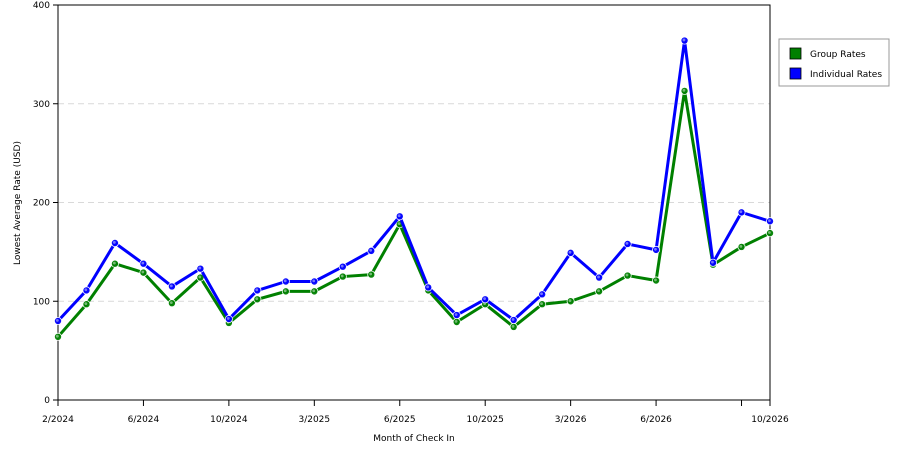 This screenshot has height=454, width=900. I want to click on x-axis-title: Month of Check In, so click(414, 439).